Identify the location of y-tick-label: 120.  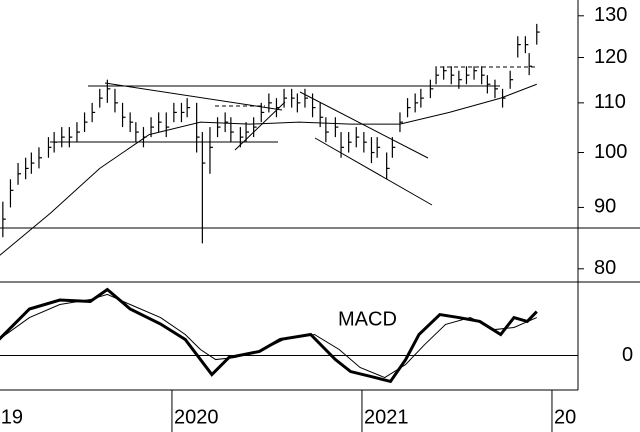
(610, 57).